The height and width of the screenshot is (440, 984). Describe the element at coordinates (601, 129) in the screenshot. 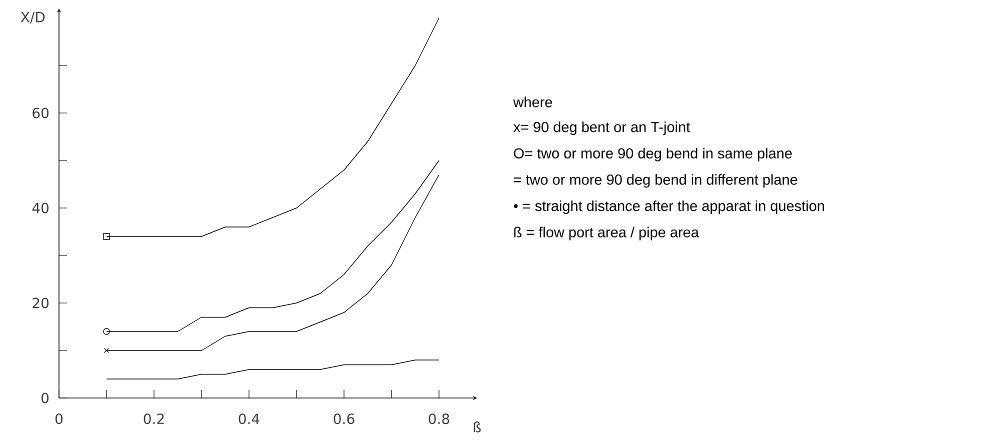

I see `text: x= 90 deg bent or an T-joint` at that location.